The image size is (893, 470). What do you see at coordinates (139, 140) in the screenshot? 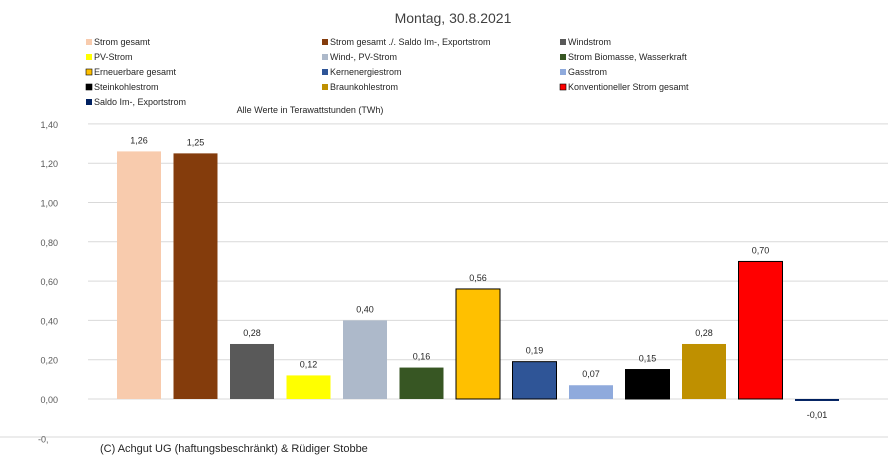
I see `data-label: 1,26` at bounding box center [139, 140].